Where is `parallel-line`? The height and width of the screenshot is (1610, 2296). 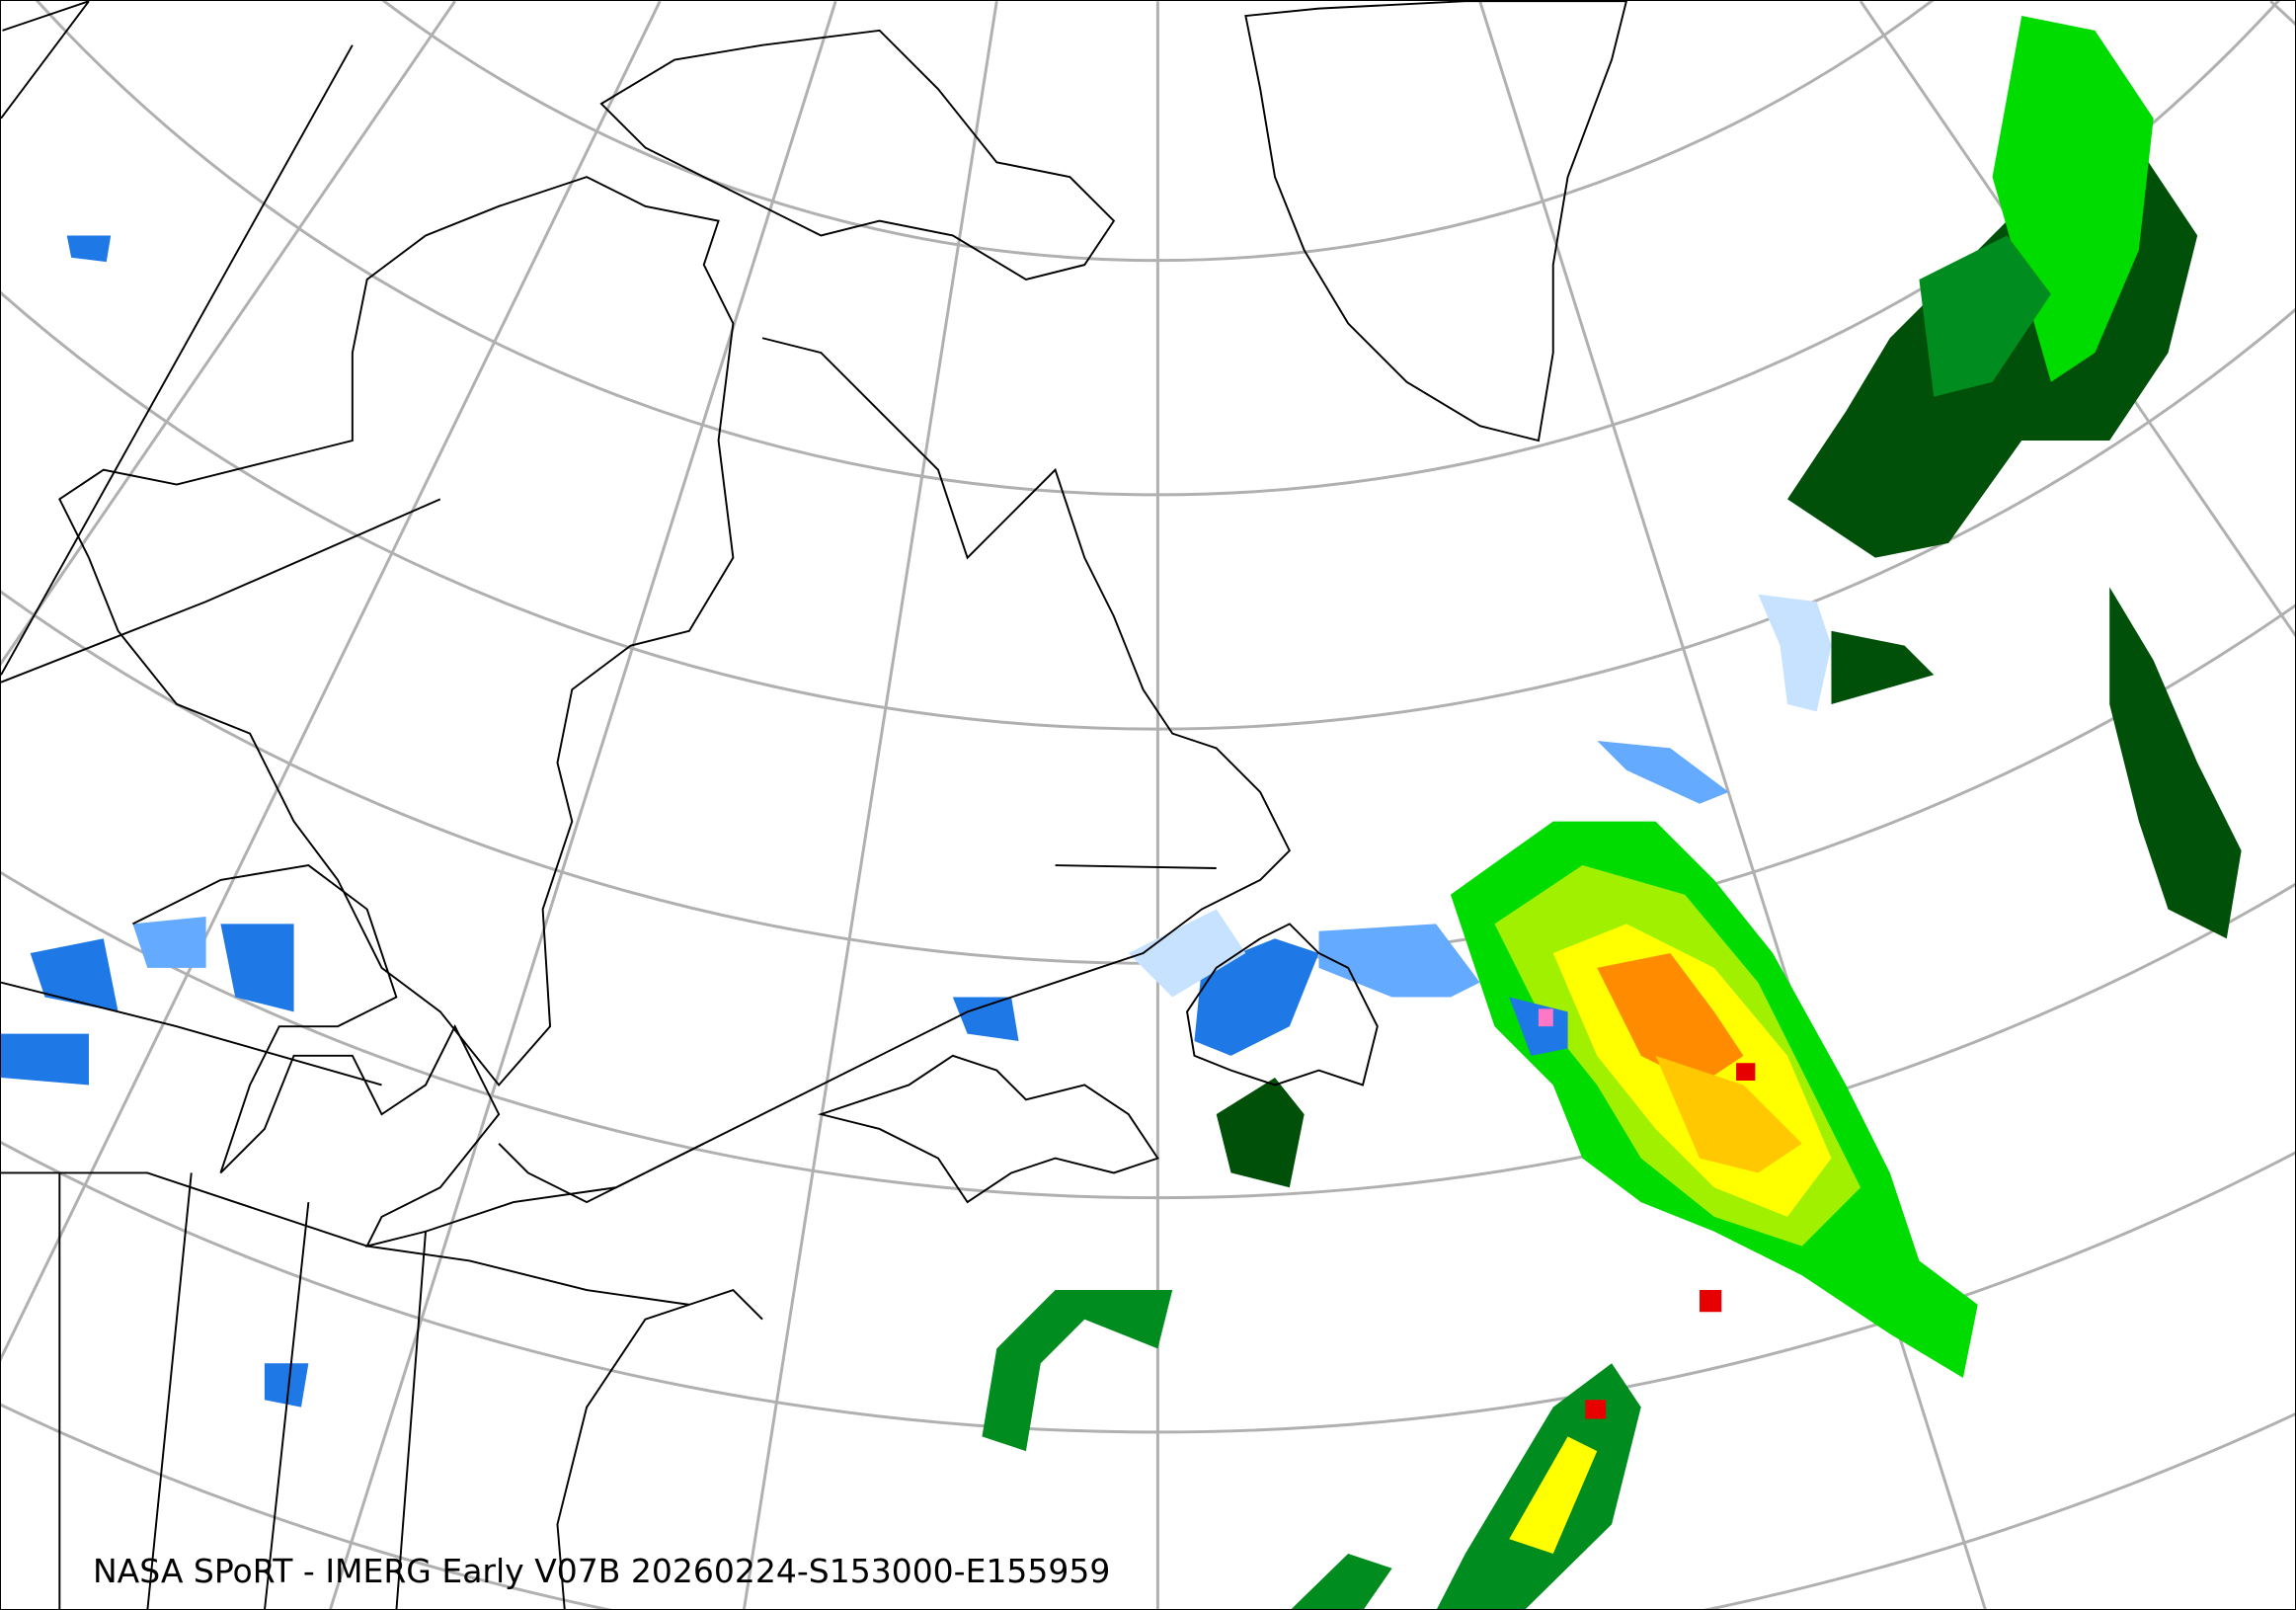 parallel-line is located at coordinates (1157, 131).